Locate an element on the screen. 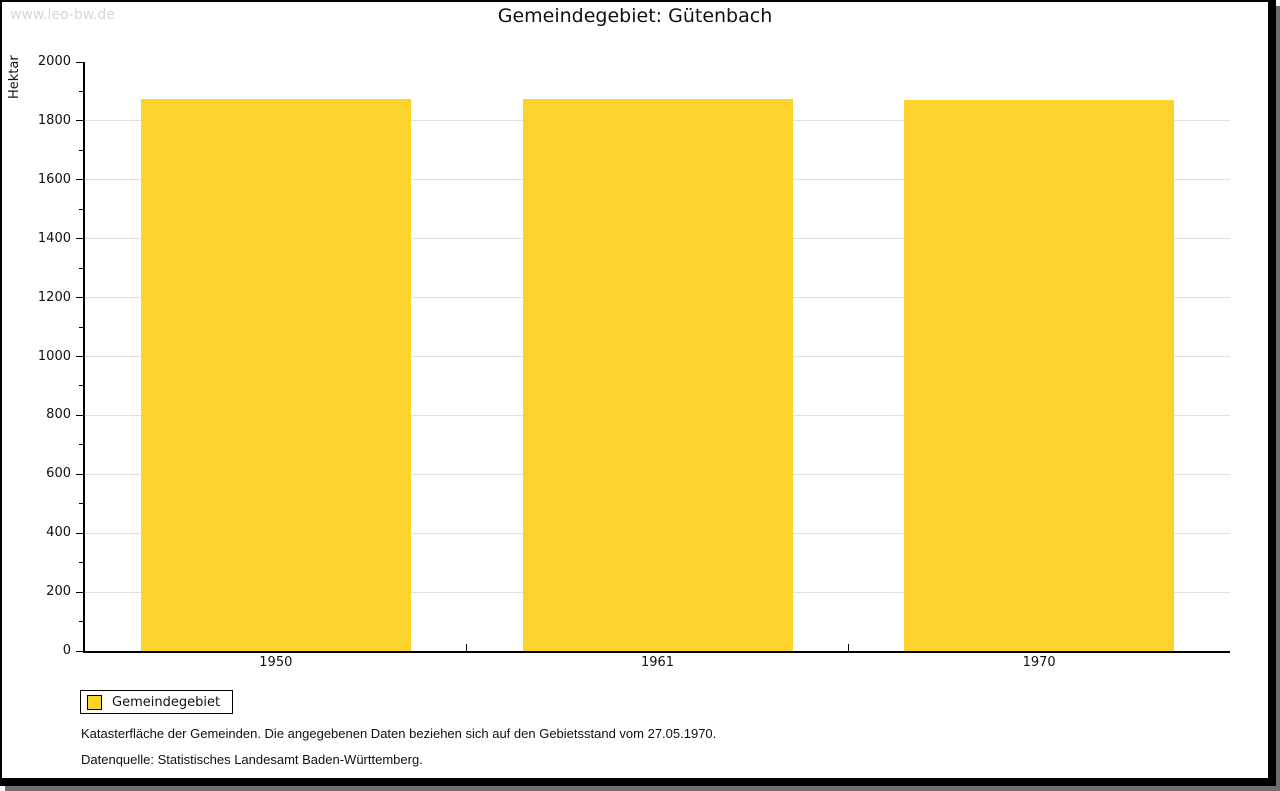 Image resolution: width=1280 pixels, height=791 pixels. legend-label: Gemeindegebiet is located at coordinates (166, 702).